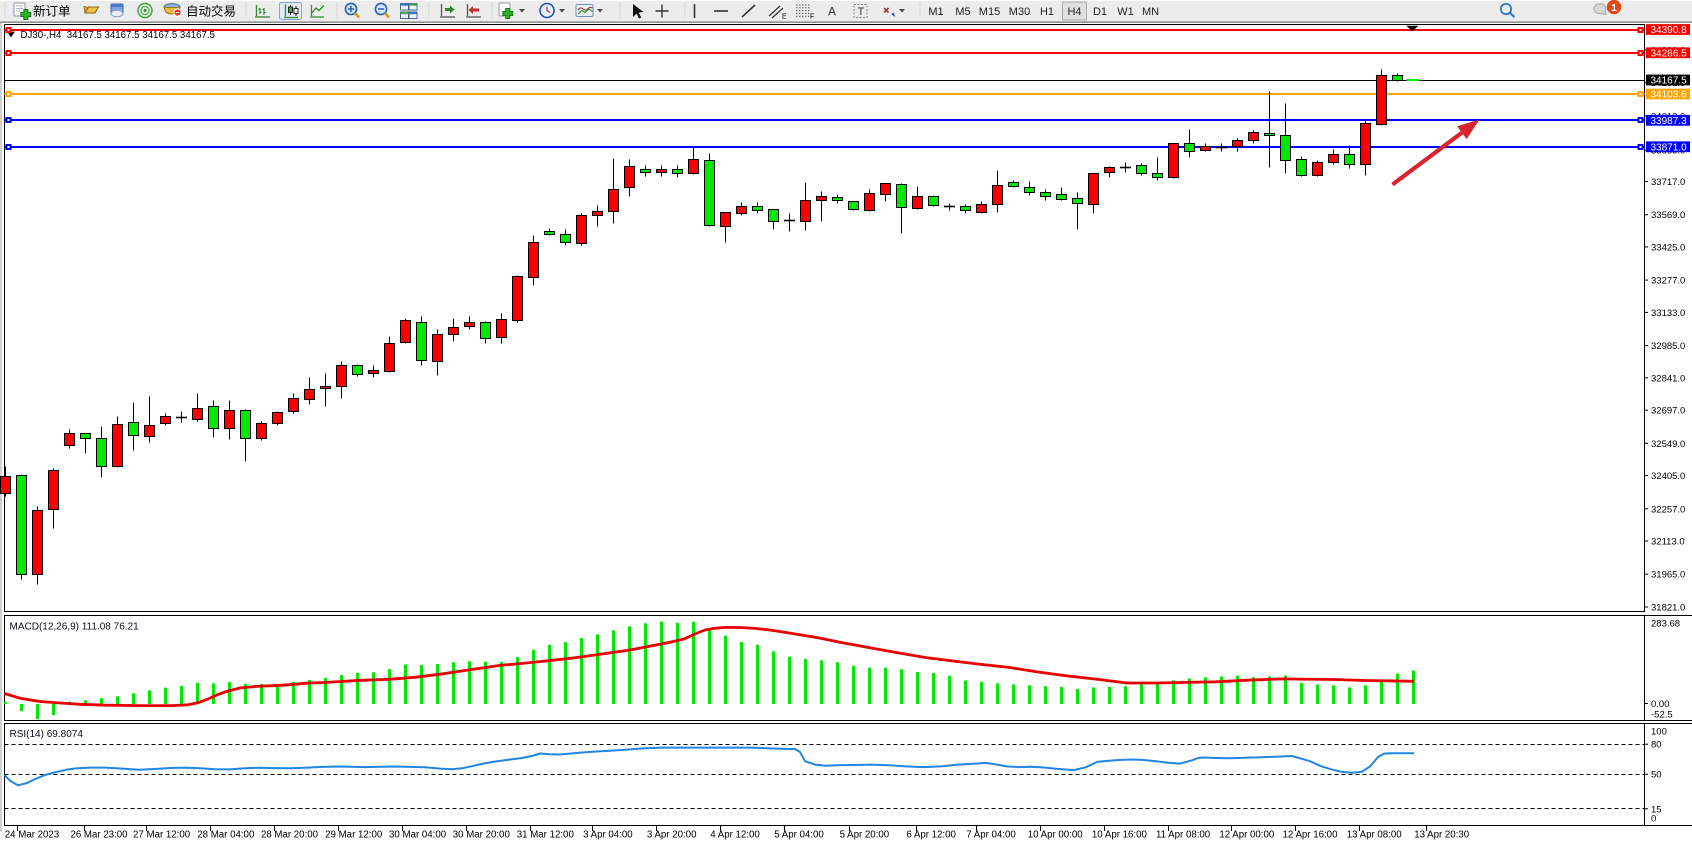 This screenshot has width=1692, height=847. Describe the element at coordinates (1668, 509) in the screenshot. I see `svg-text: 32257.0` at that location.